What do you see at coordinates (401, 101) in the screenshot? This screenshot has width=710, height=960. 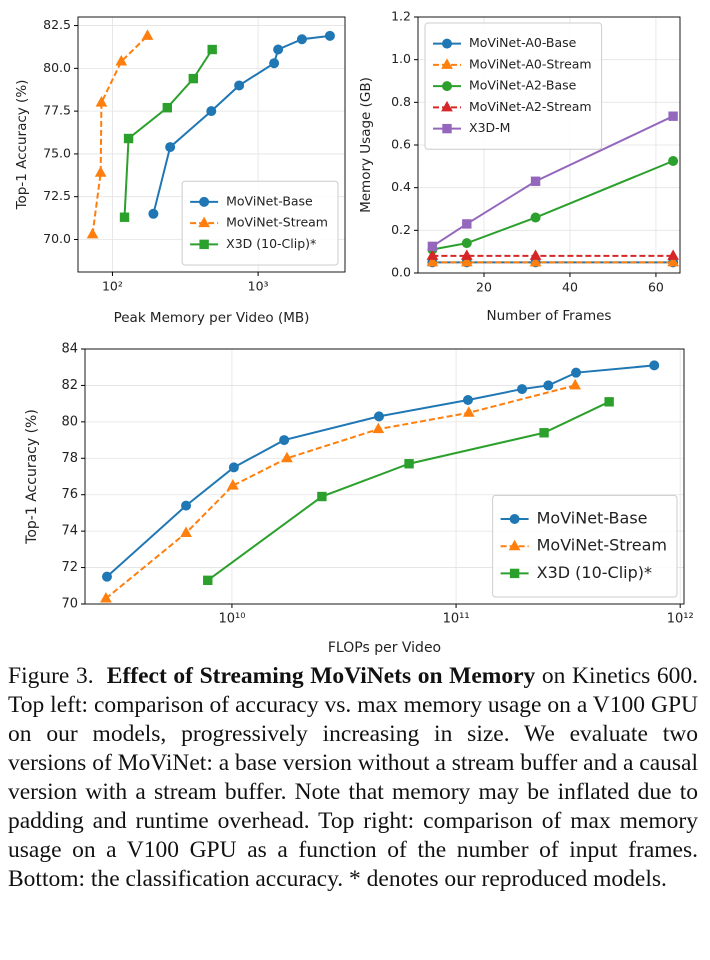 I see `y-tick-label: 0.8` at bounding box center [401, 101].